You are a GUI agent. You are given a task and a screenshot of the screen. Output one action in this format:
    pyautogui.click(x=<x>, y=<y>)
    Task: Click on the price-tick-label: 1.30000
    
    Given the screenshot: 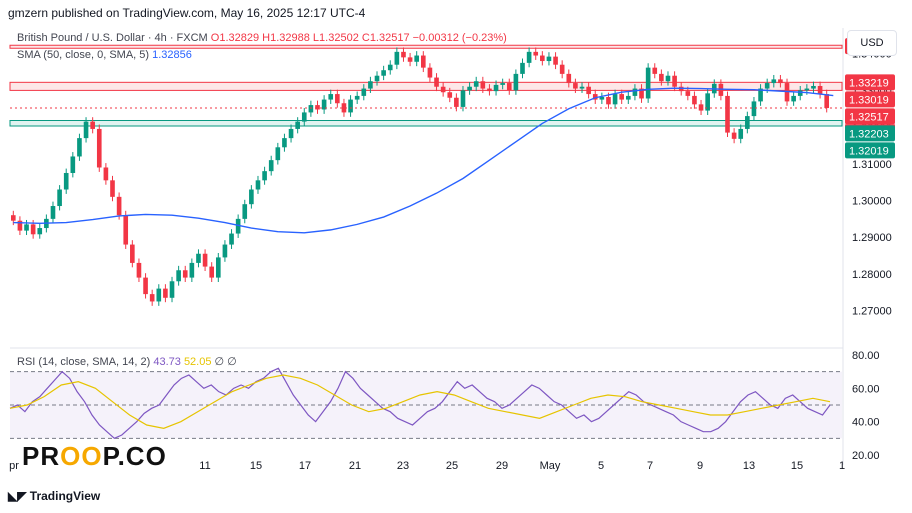 What is the action you would take?
    pyautogui.click(x=872, y=202)
    